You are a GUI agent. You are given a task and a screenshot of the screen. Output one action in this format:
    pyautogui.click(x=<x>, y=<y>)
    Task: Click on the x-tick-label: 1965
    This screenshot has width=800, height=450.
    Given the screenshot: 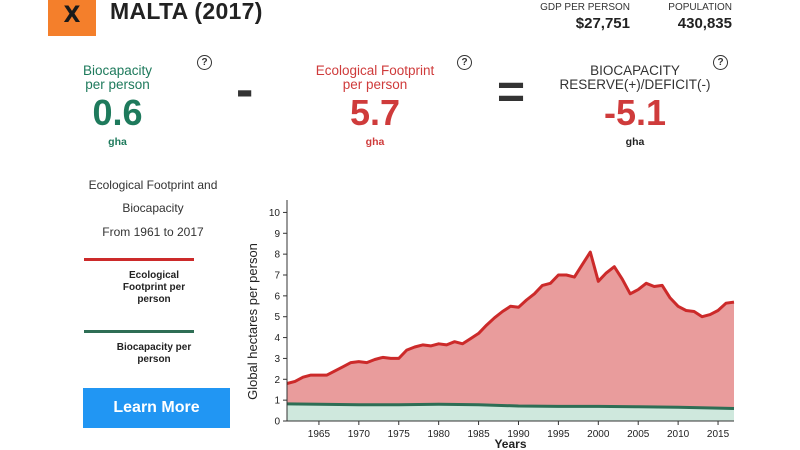 What is the action you would take?
    pyautogui.click(x=319, y=434)
    